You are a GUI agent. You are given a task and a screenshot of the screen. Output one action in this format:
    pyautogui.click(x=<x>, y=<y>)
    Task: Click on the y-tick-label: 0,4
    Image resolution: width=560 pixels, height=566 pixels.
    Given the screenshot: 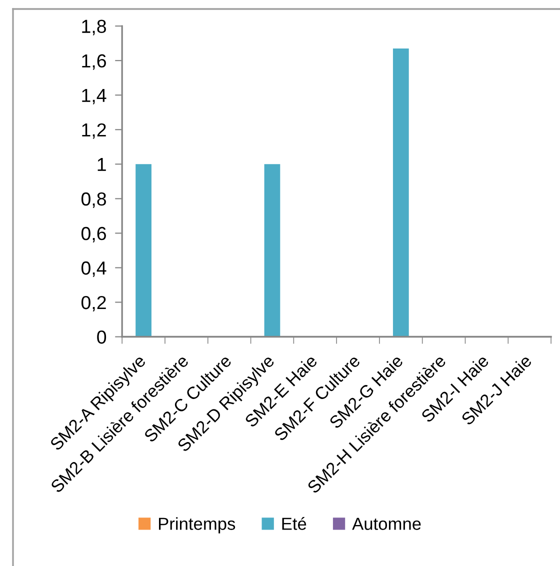 What is the action you would take?
    pyautogui.click(x=93, y=269)
    